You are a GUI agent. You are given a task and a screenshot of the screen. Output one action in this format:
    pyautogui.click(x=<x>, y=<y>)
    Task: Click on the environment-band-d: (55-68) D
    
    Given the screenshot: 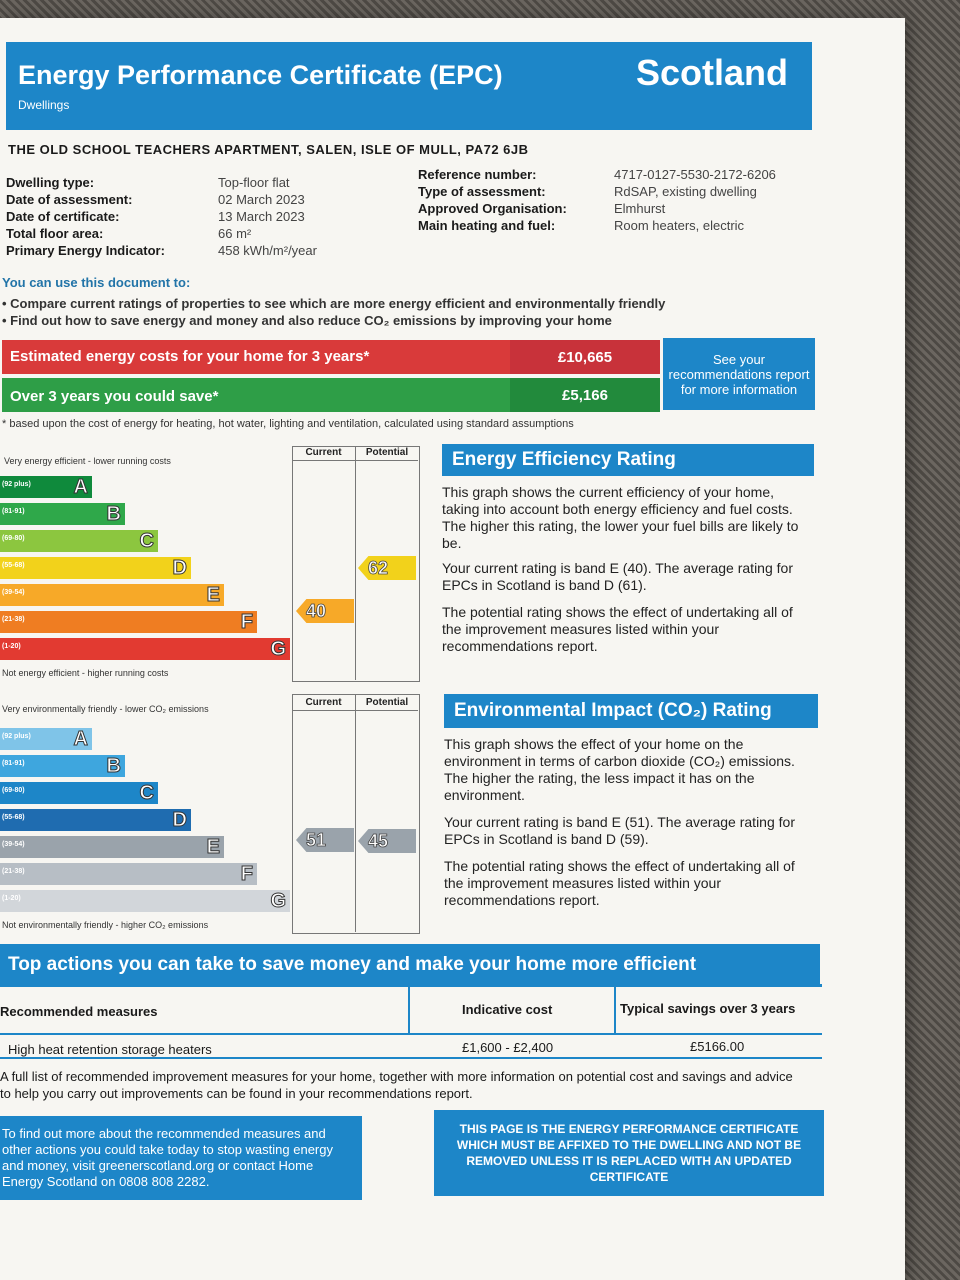 What is the action you would take?
    pyautogui.click(x=95, y=820)
    